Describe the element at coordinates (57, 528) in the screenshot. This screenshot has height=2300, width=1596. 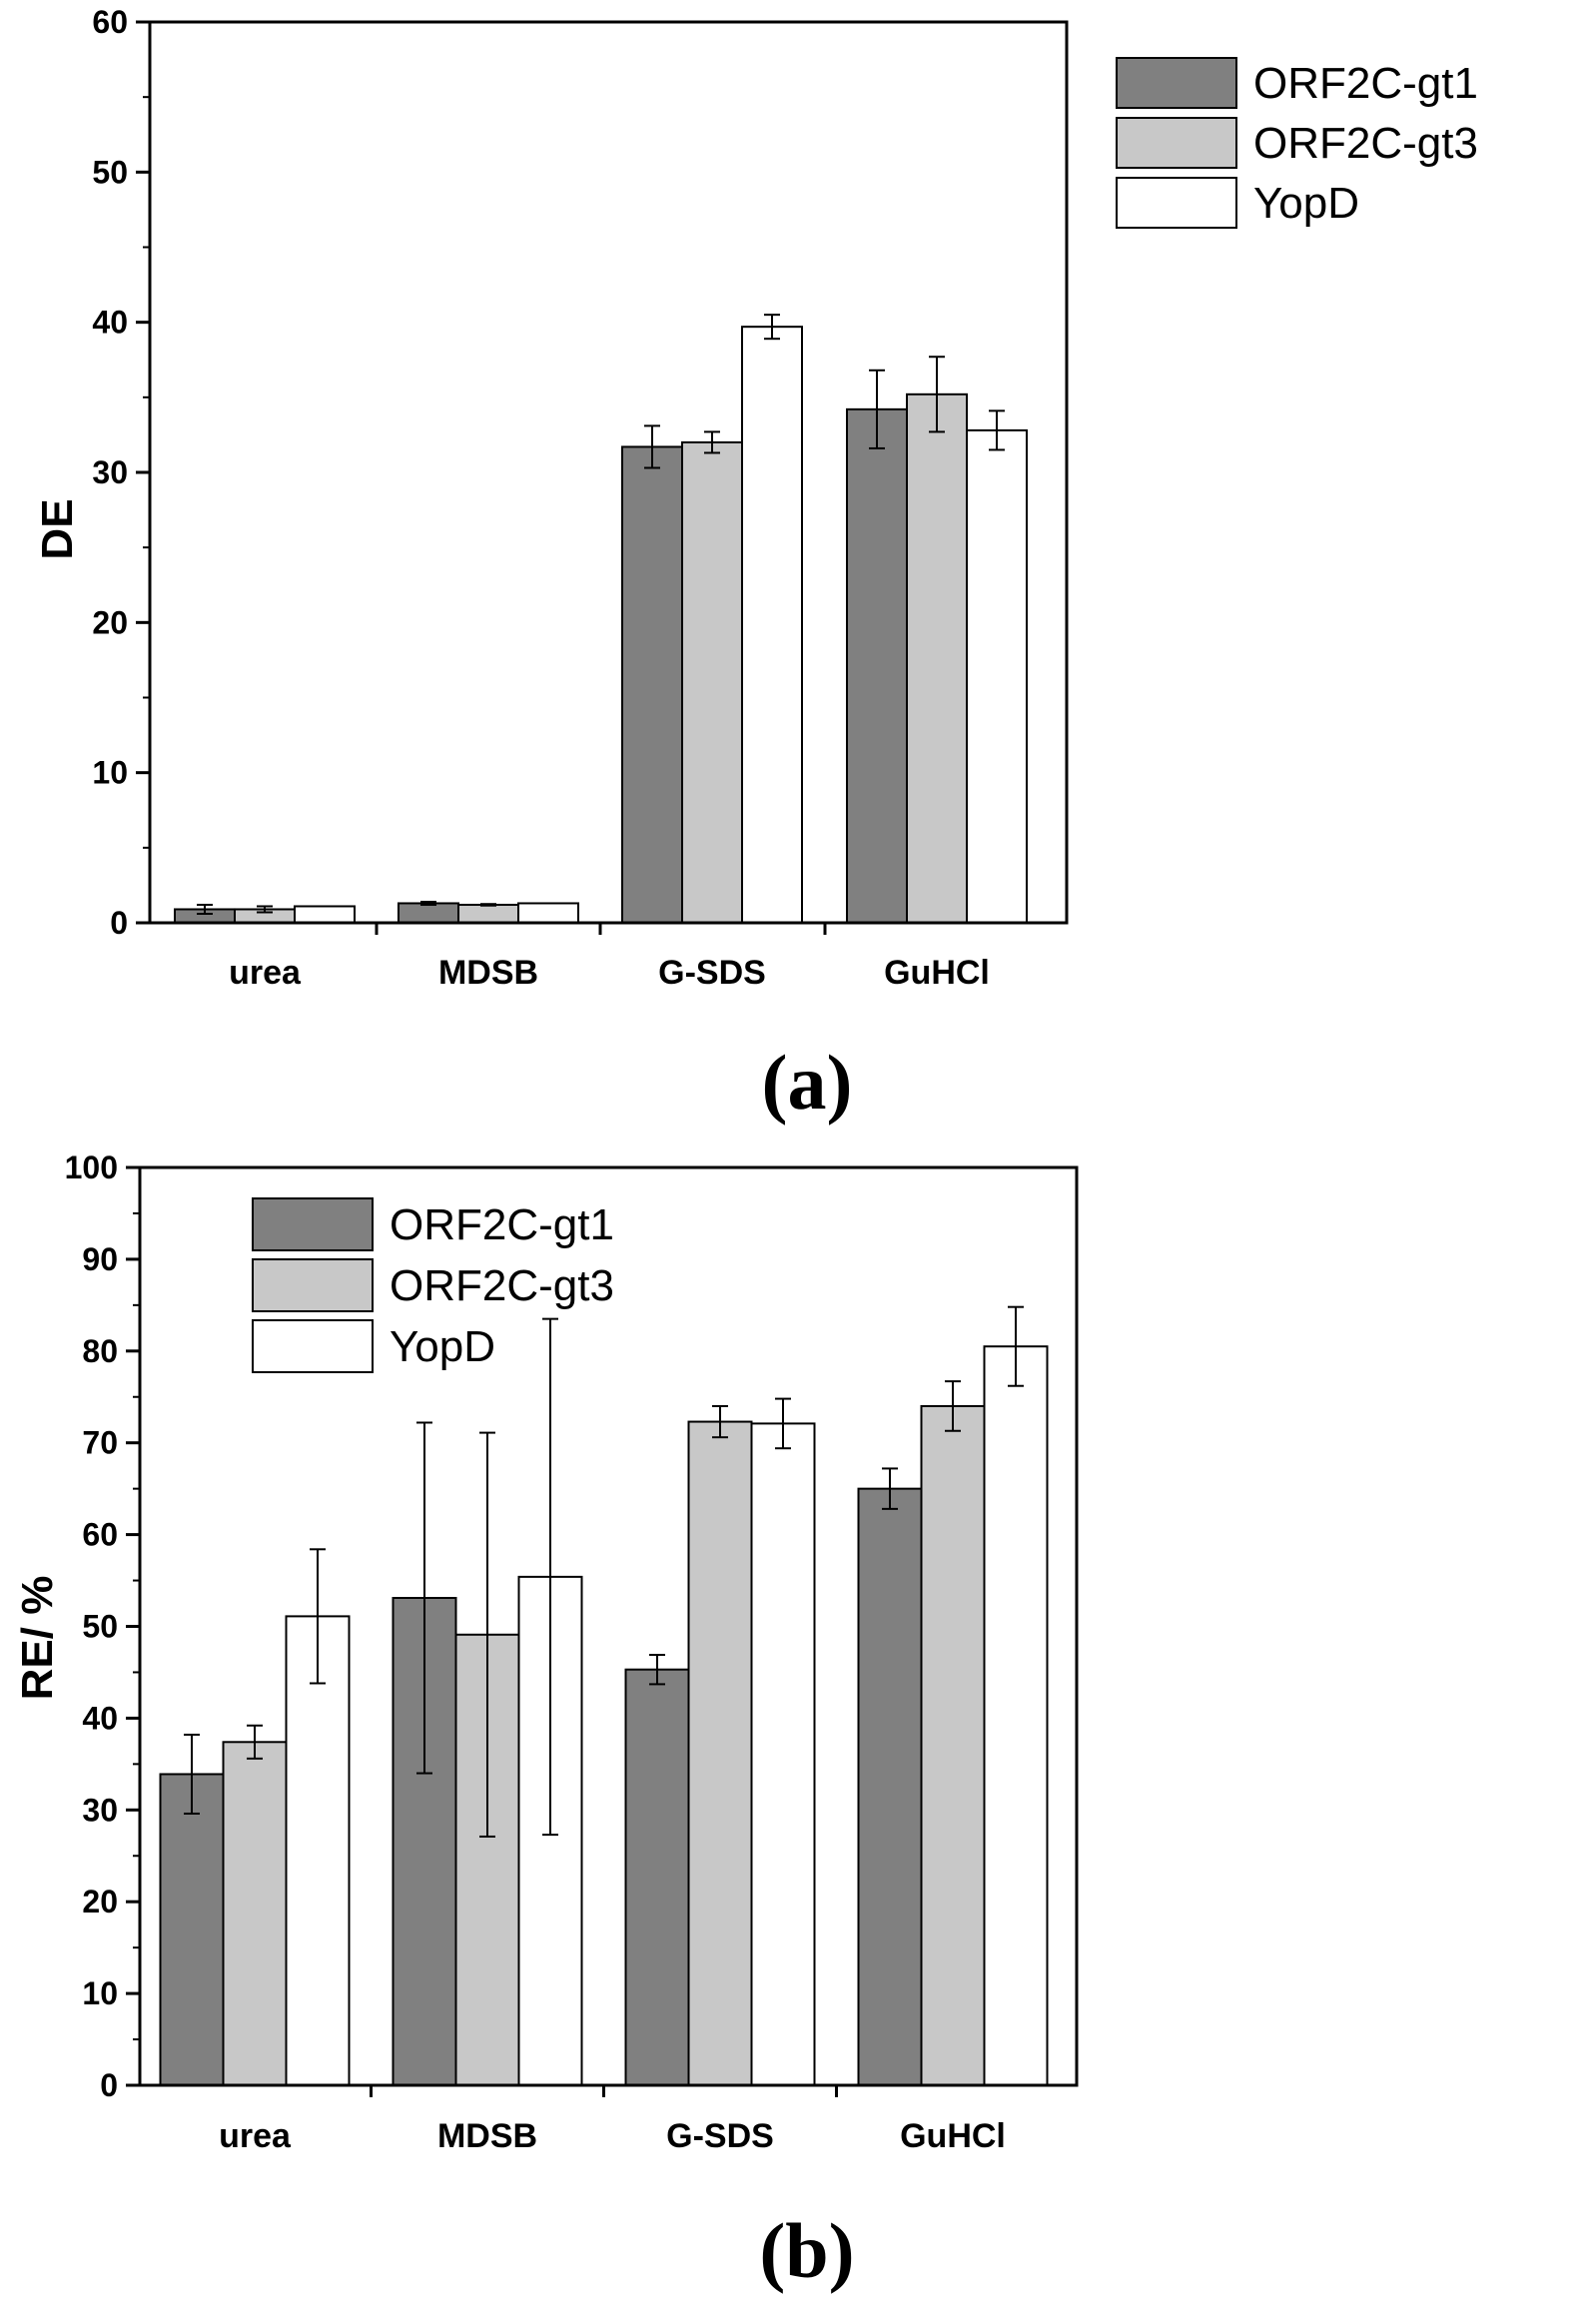
I see `y-axis-title: DE` at that location.